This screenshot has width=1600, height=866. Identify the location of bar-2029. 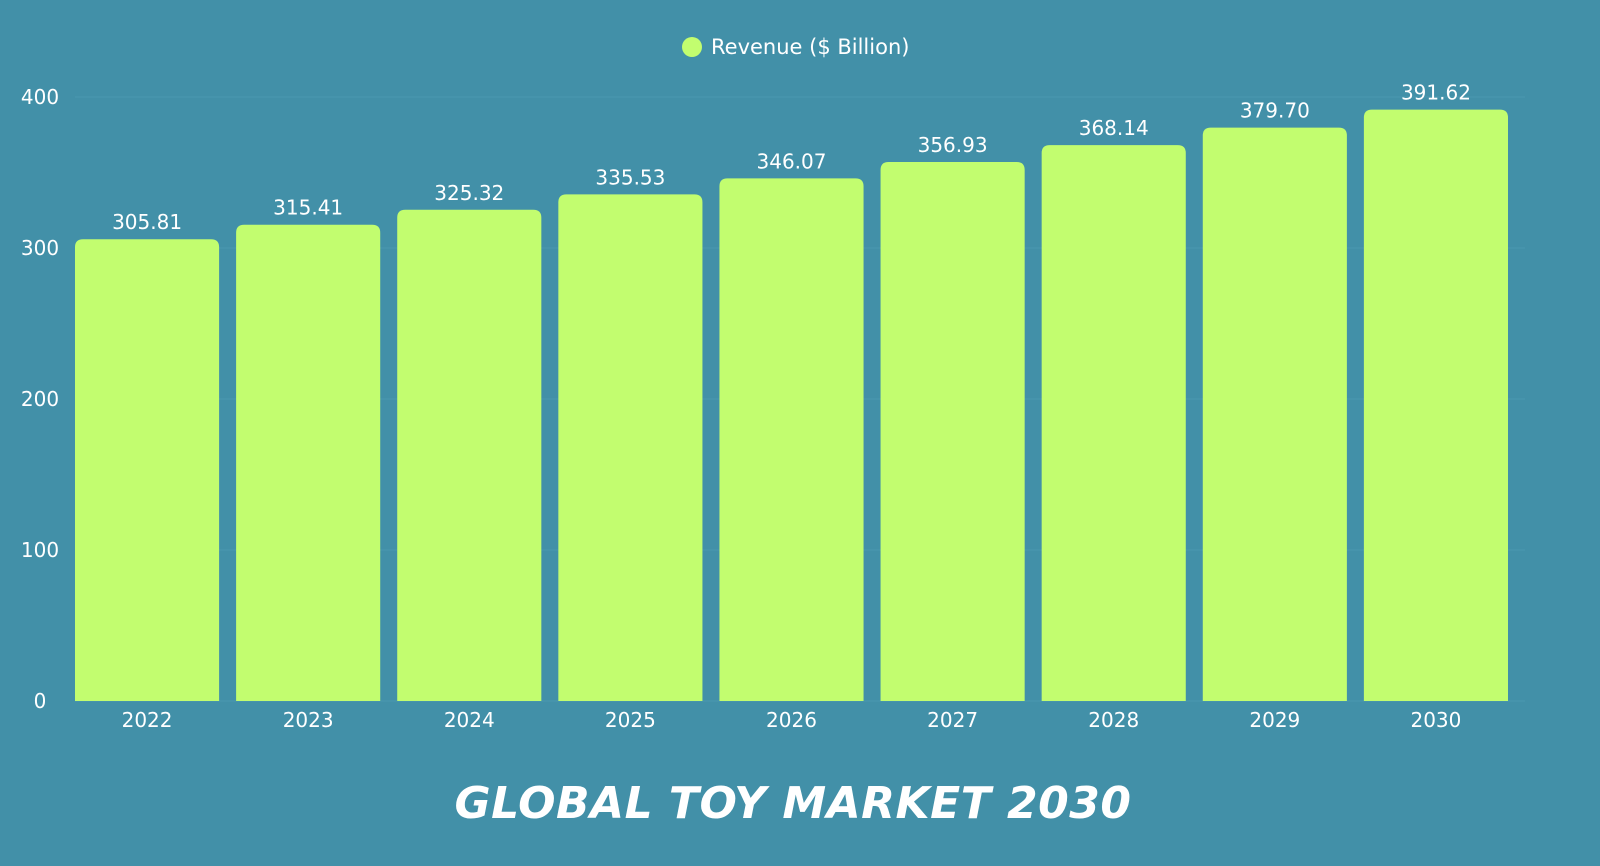
(1274, 414).